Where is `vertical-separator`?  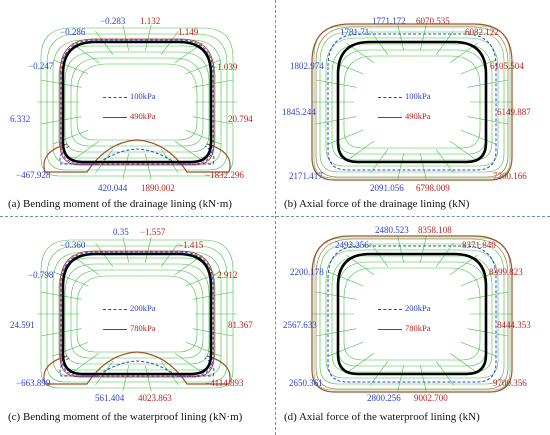
vertical-separator is located at coordinates (275, 217).